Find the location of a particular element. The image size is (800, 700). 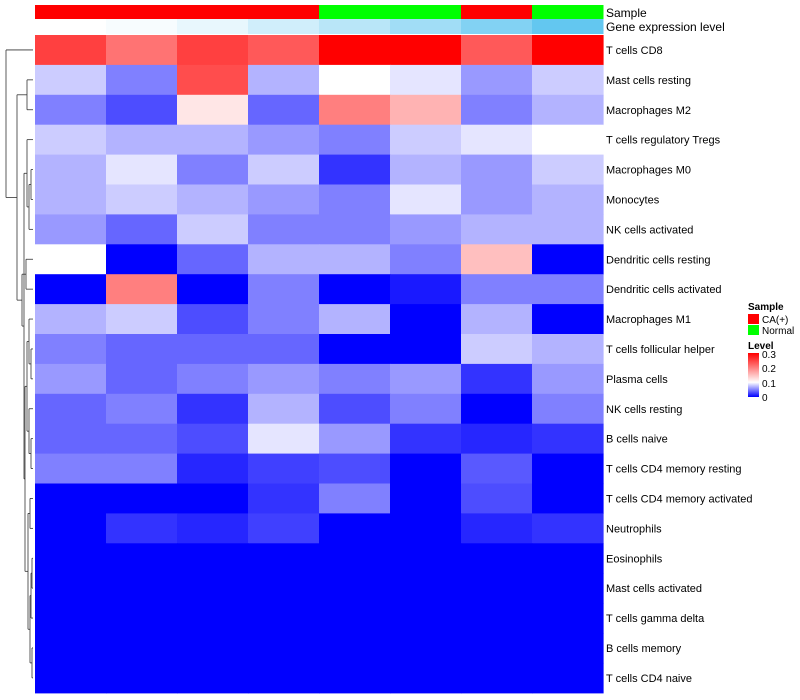

row-label: Monocytes is located at coordinates (633, 200).